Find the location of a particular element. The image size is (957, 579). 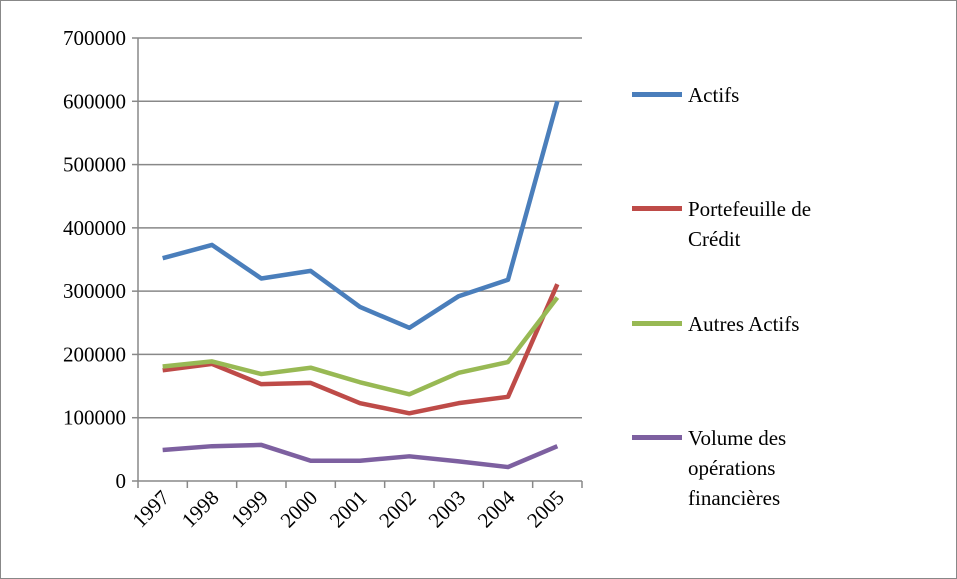

legend-label: Actifs is located at coordinates (714, 95).